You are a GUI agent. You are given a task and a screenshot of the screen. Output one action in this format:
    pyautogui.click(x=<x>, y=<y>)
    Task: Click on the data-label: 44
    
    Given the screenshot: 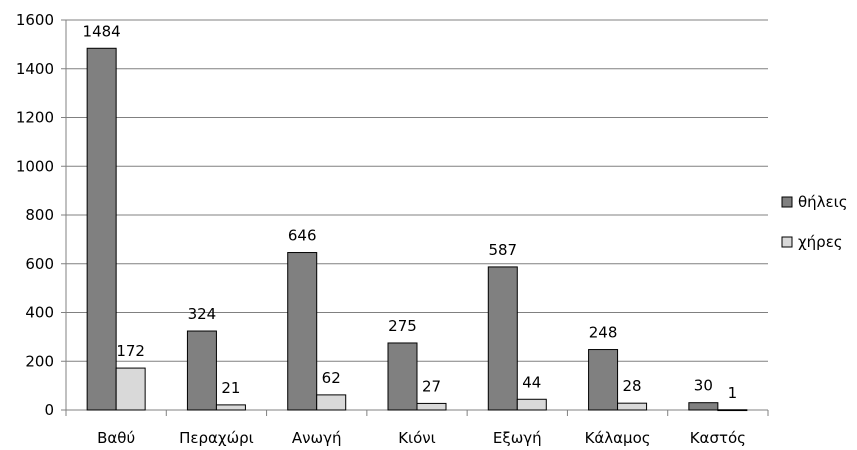 What is the action you would take?
    pyautogui.click(x=531, y=382)
    